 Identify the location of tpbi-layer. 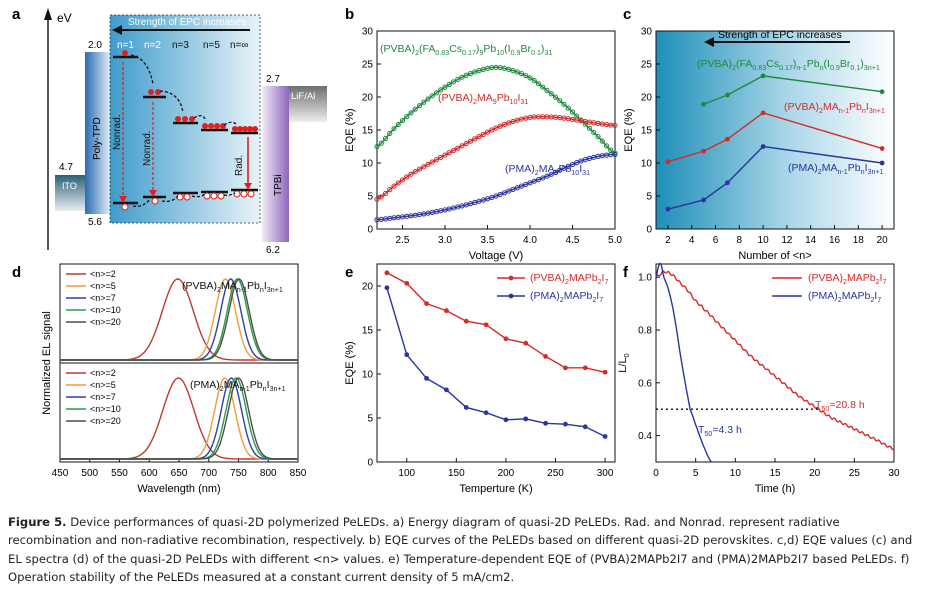
(275, 164).